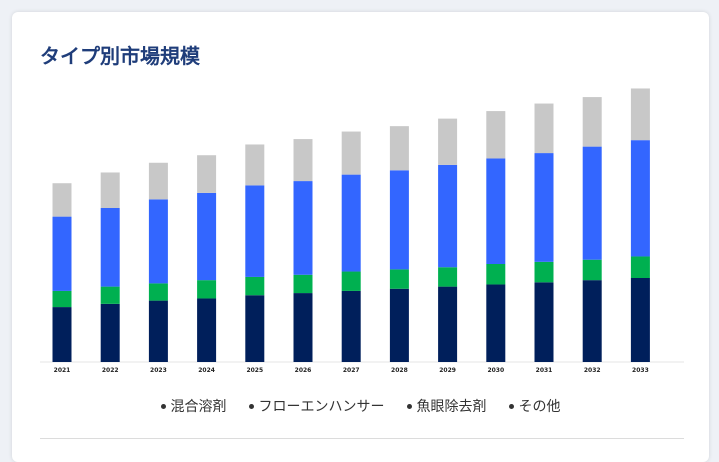 This screenshot has height=462, width=719. I want to click on legend-label: 混合溶剤, so click(198, 407).